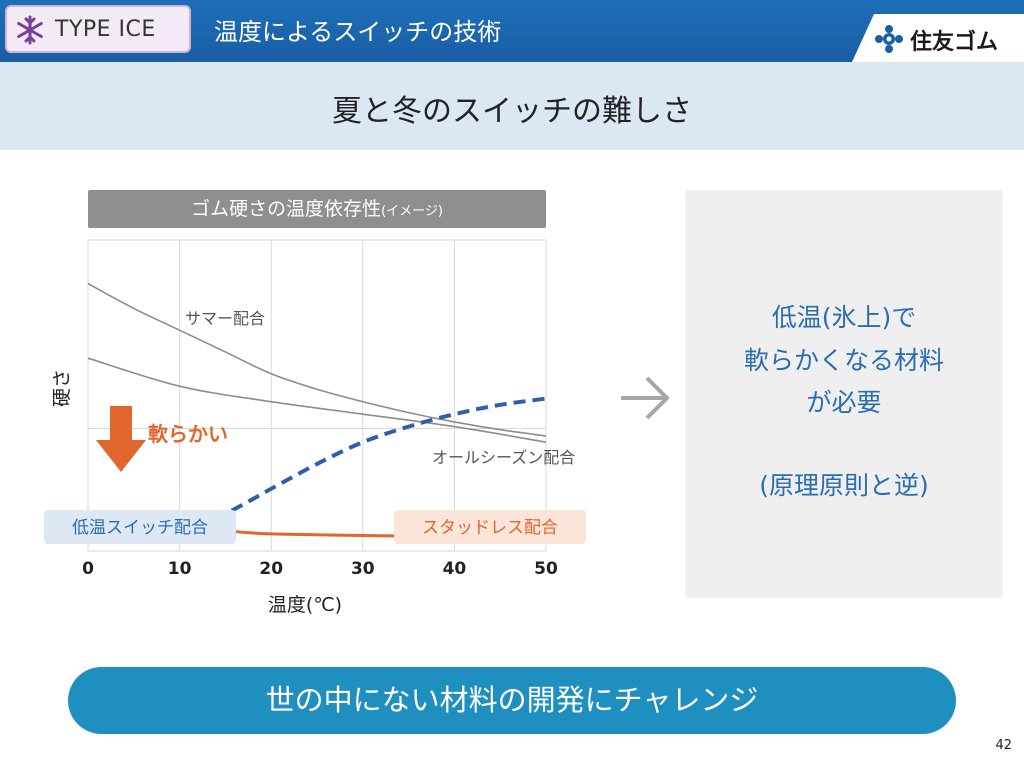 The width and height of the screenshot is (1024, 768). I want to click on studless-tag-box, so click(490, 527).